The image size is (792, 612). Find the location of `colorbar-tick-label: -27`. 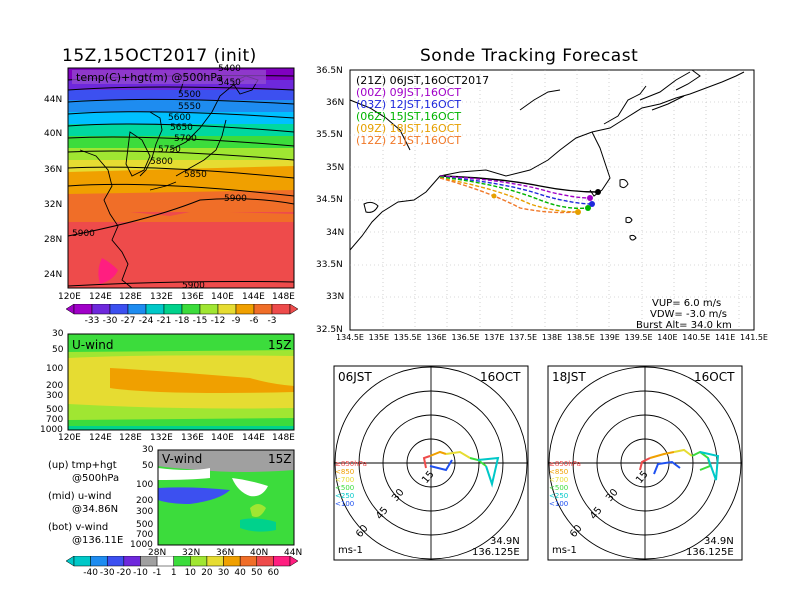

colorbar-tick-label: -27 is located at coordinates (128, 321).